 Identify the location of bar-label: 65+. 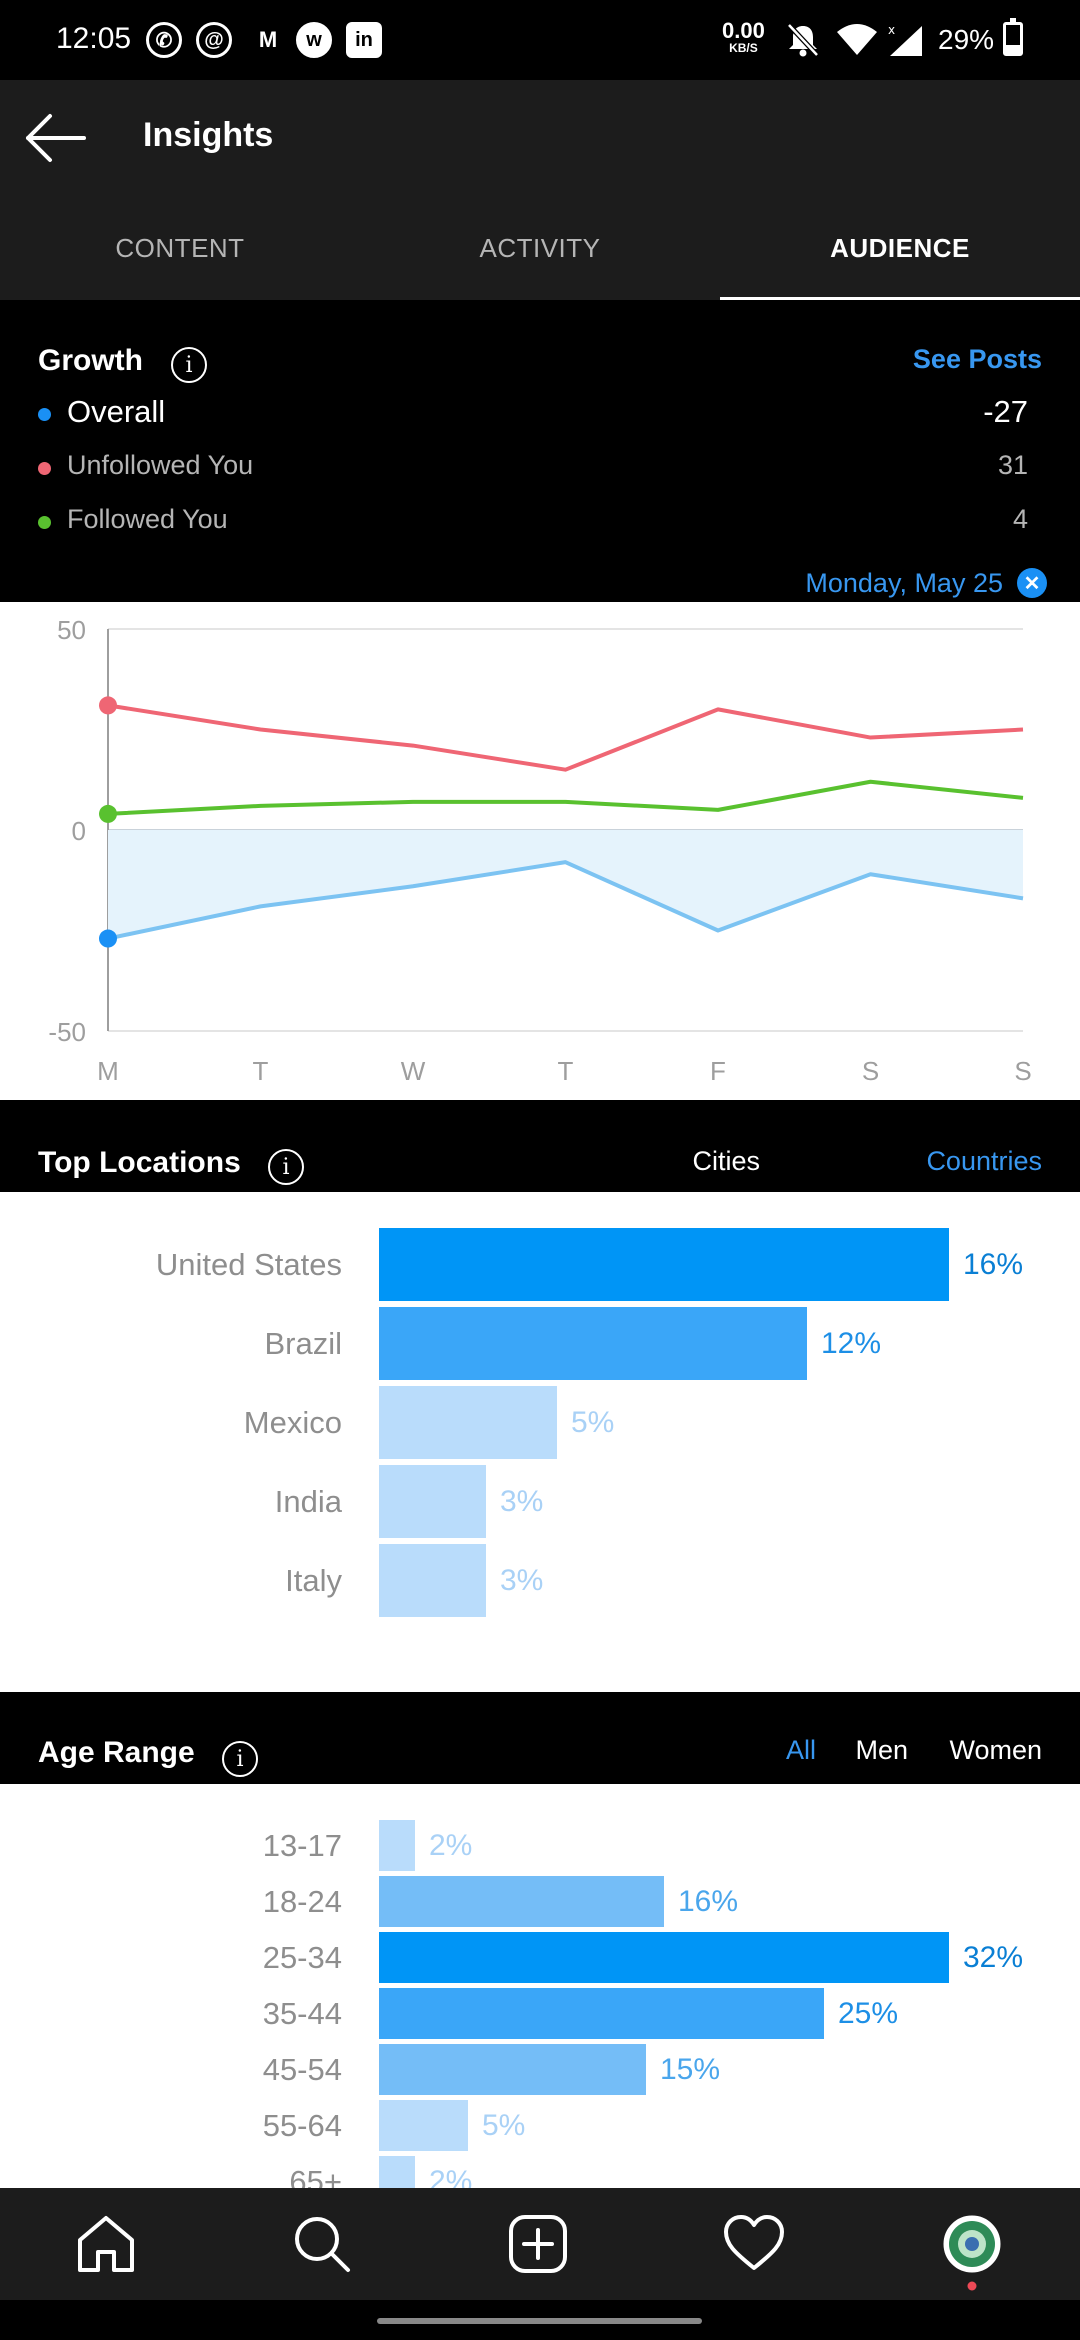
(315, 2176).